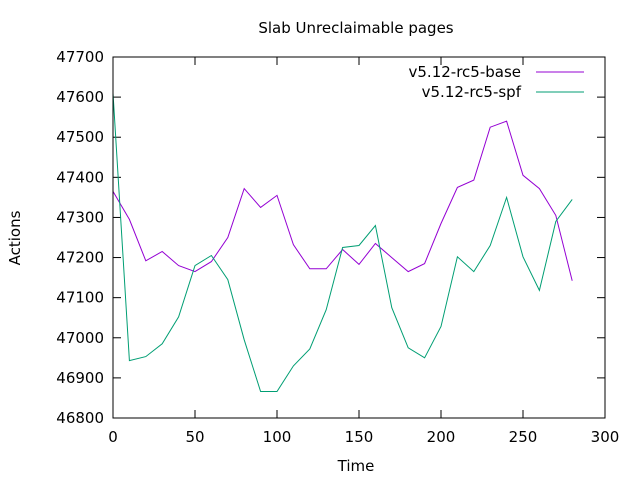 The width and height of the screenshot is (640, 480). Describe the element at coordinates (80, 217) in the screenshot. I see `y-tick-label: 47300` at that location.